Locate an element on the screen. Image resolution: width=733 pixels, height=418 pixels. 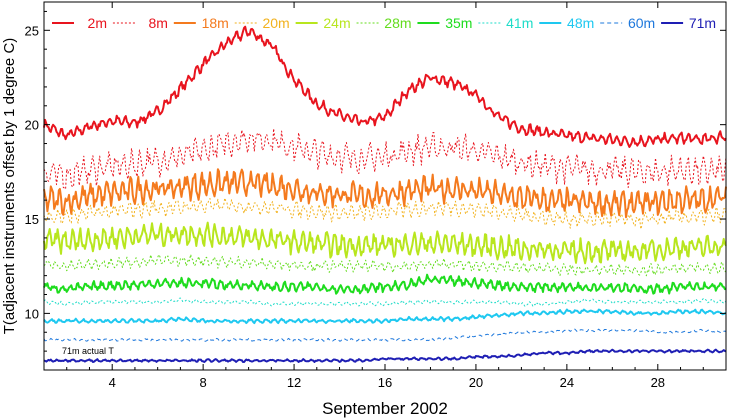
legend: 2m 8m 18m 20m 24m 28m 35m 41m 48m 60m 71m is located at coordinates (384, 23).